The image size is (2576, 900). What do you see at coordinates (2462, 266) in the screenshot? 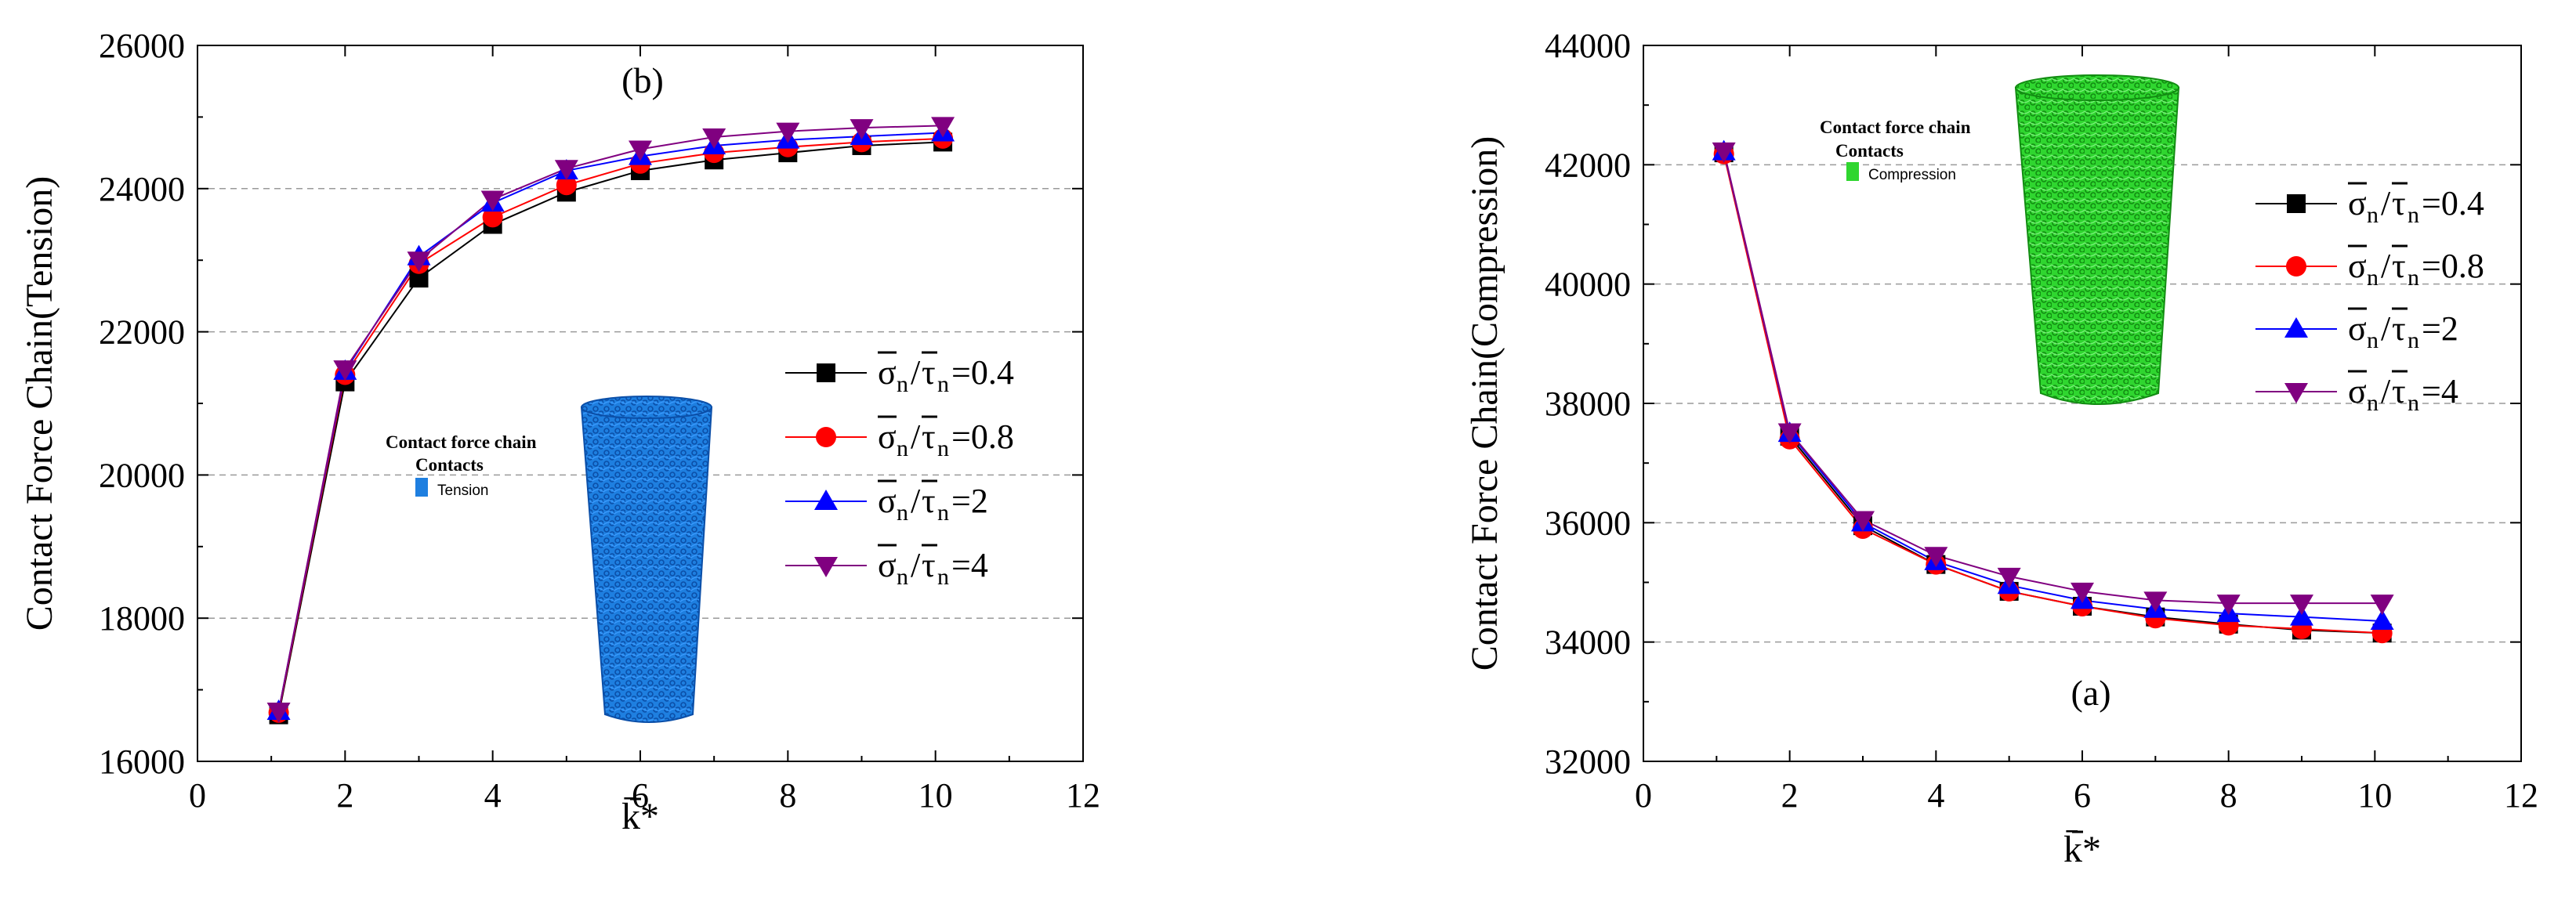
I see `legend-ratio-value: 0.8` at bounding box center [2462, 266].